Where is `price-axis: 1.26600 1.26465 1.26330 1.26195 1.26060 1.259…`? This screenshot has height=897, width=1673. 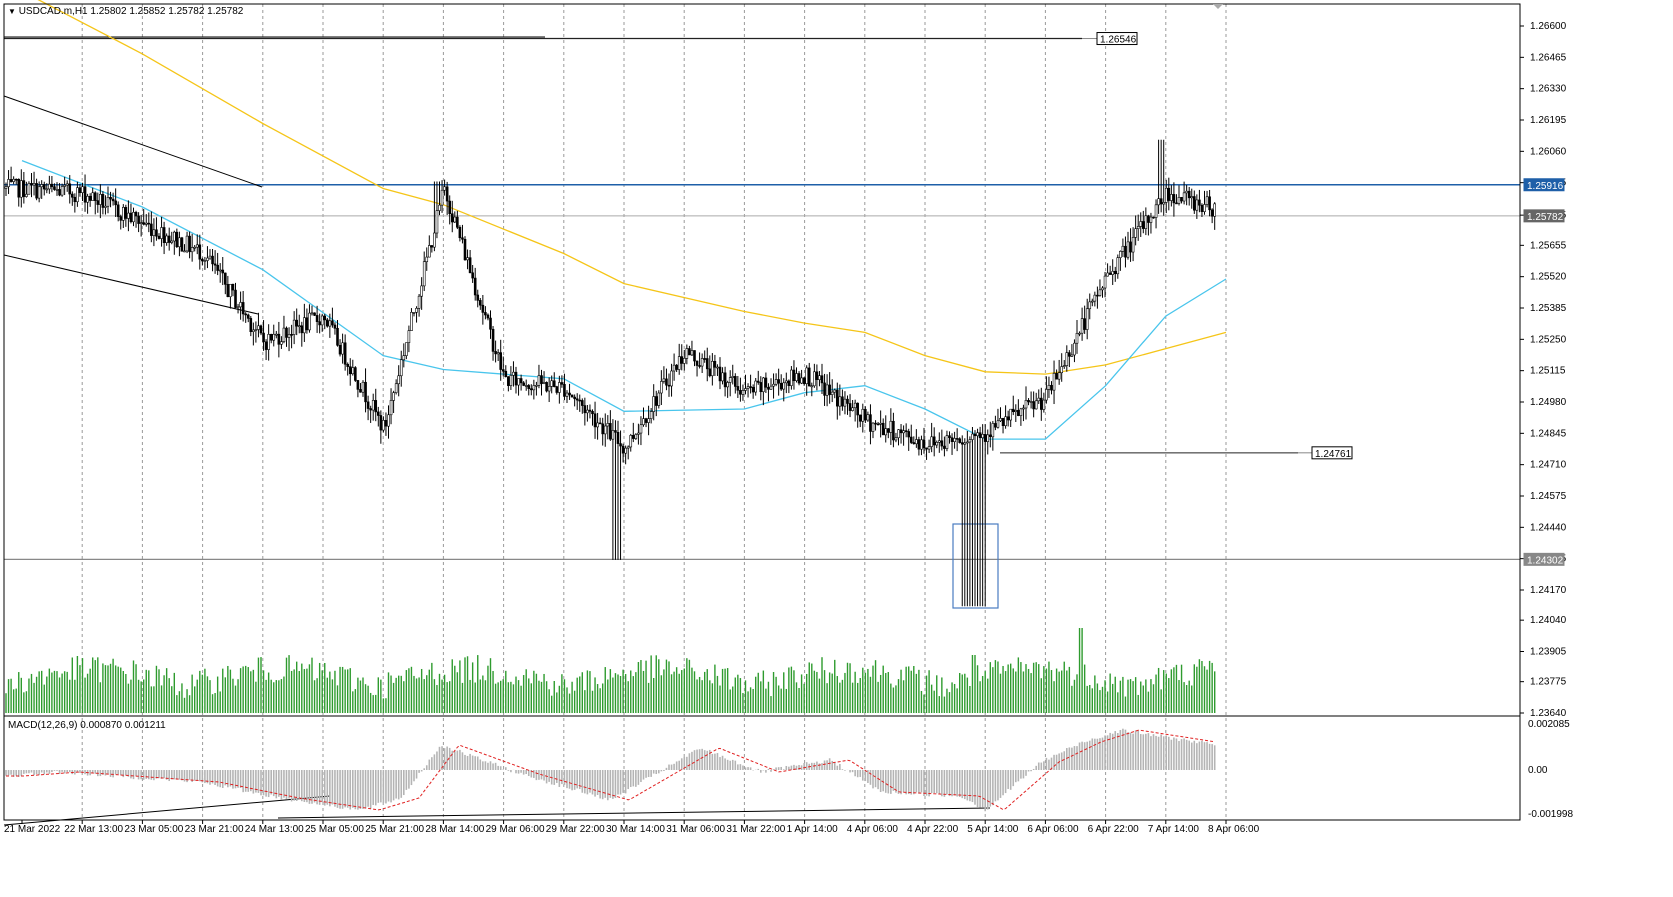
price-axis: 1.26600 1.26465 1.26330 1.26195 1.26060 1.259… is located at coordinates (1546, 420).